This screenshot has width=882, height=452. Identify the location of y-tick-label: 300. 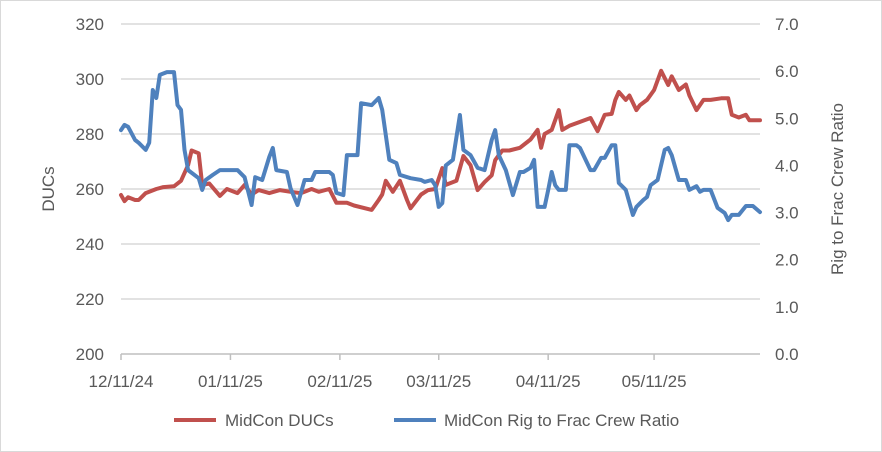
(90, 79).